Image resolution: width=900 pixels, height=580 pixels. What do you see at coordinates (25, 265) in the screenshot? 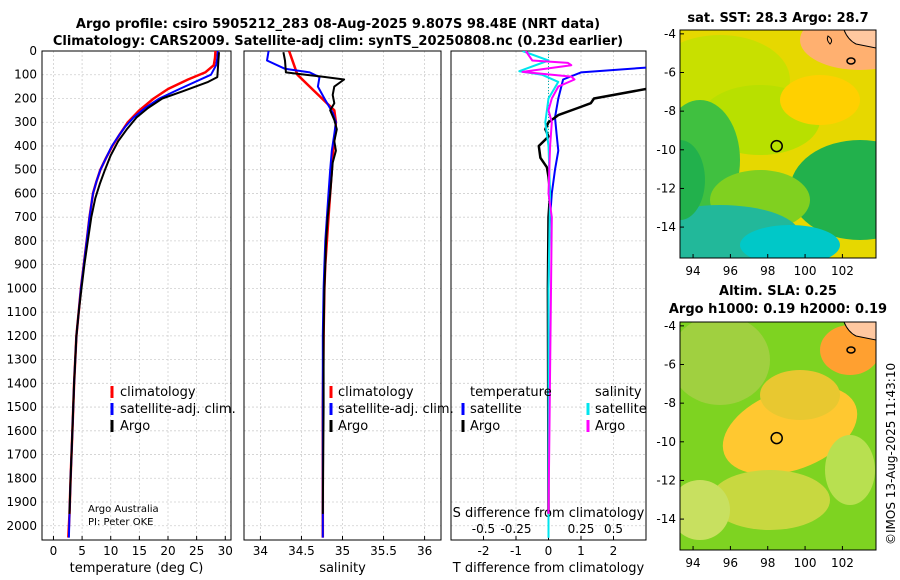
I see `y-tick-label: 900` at bounding box center [25, 265].